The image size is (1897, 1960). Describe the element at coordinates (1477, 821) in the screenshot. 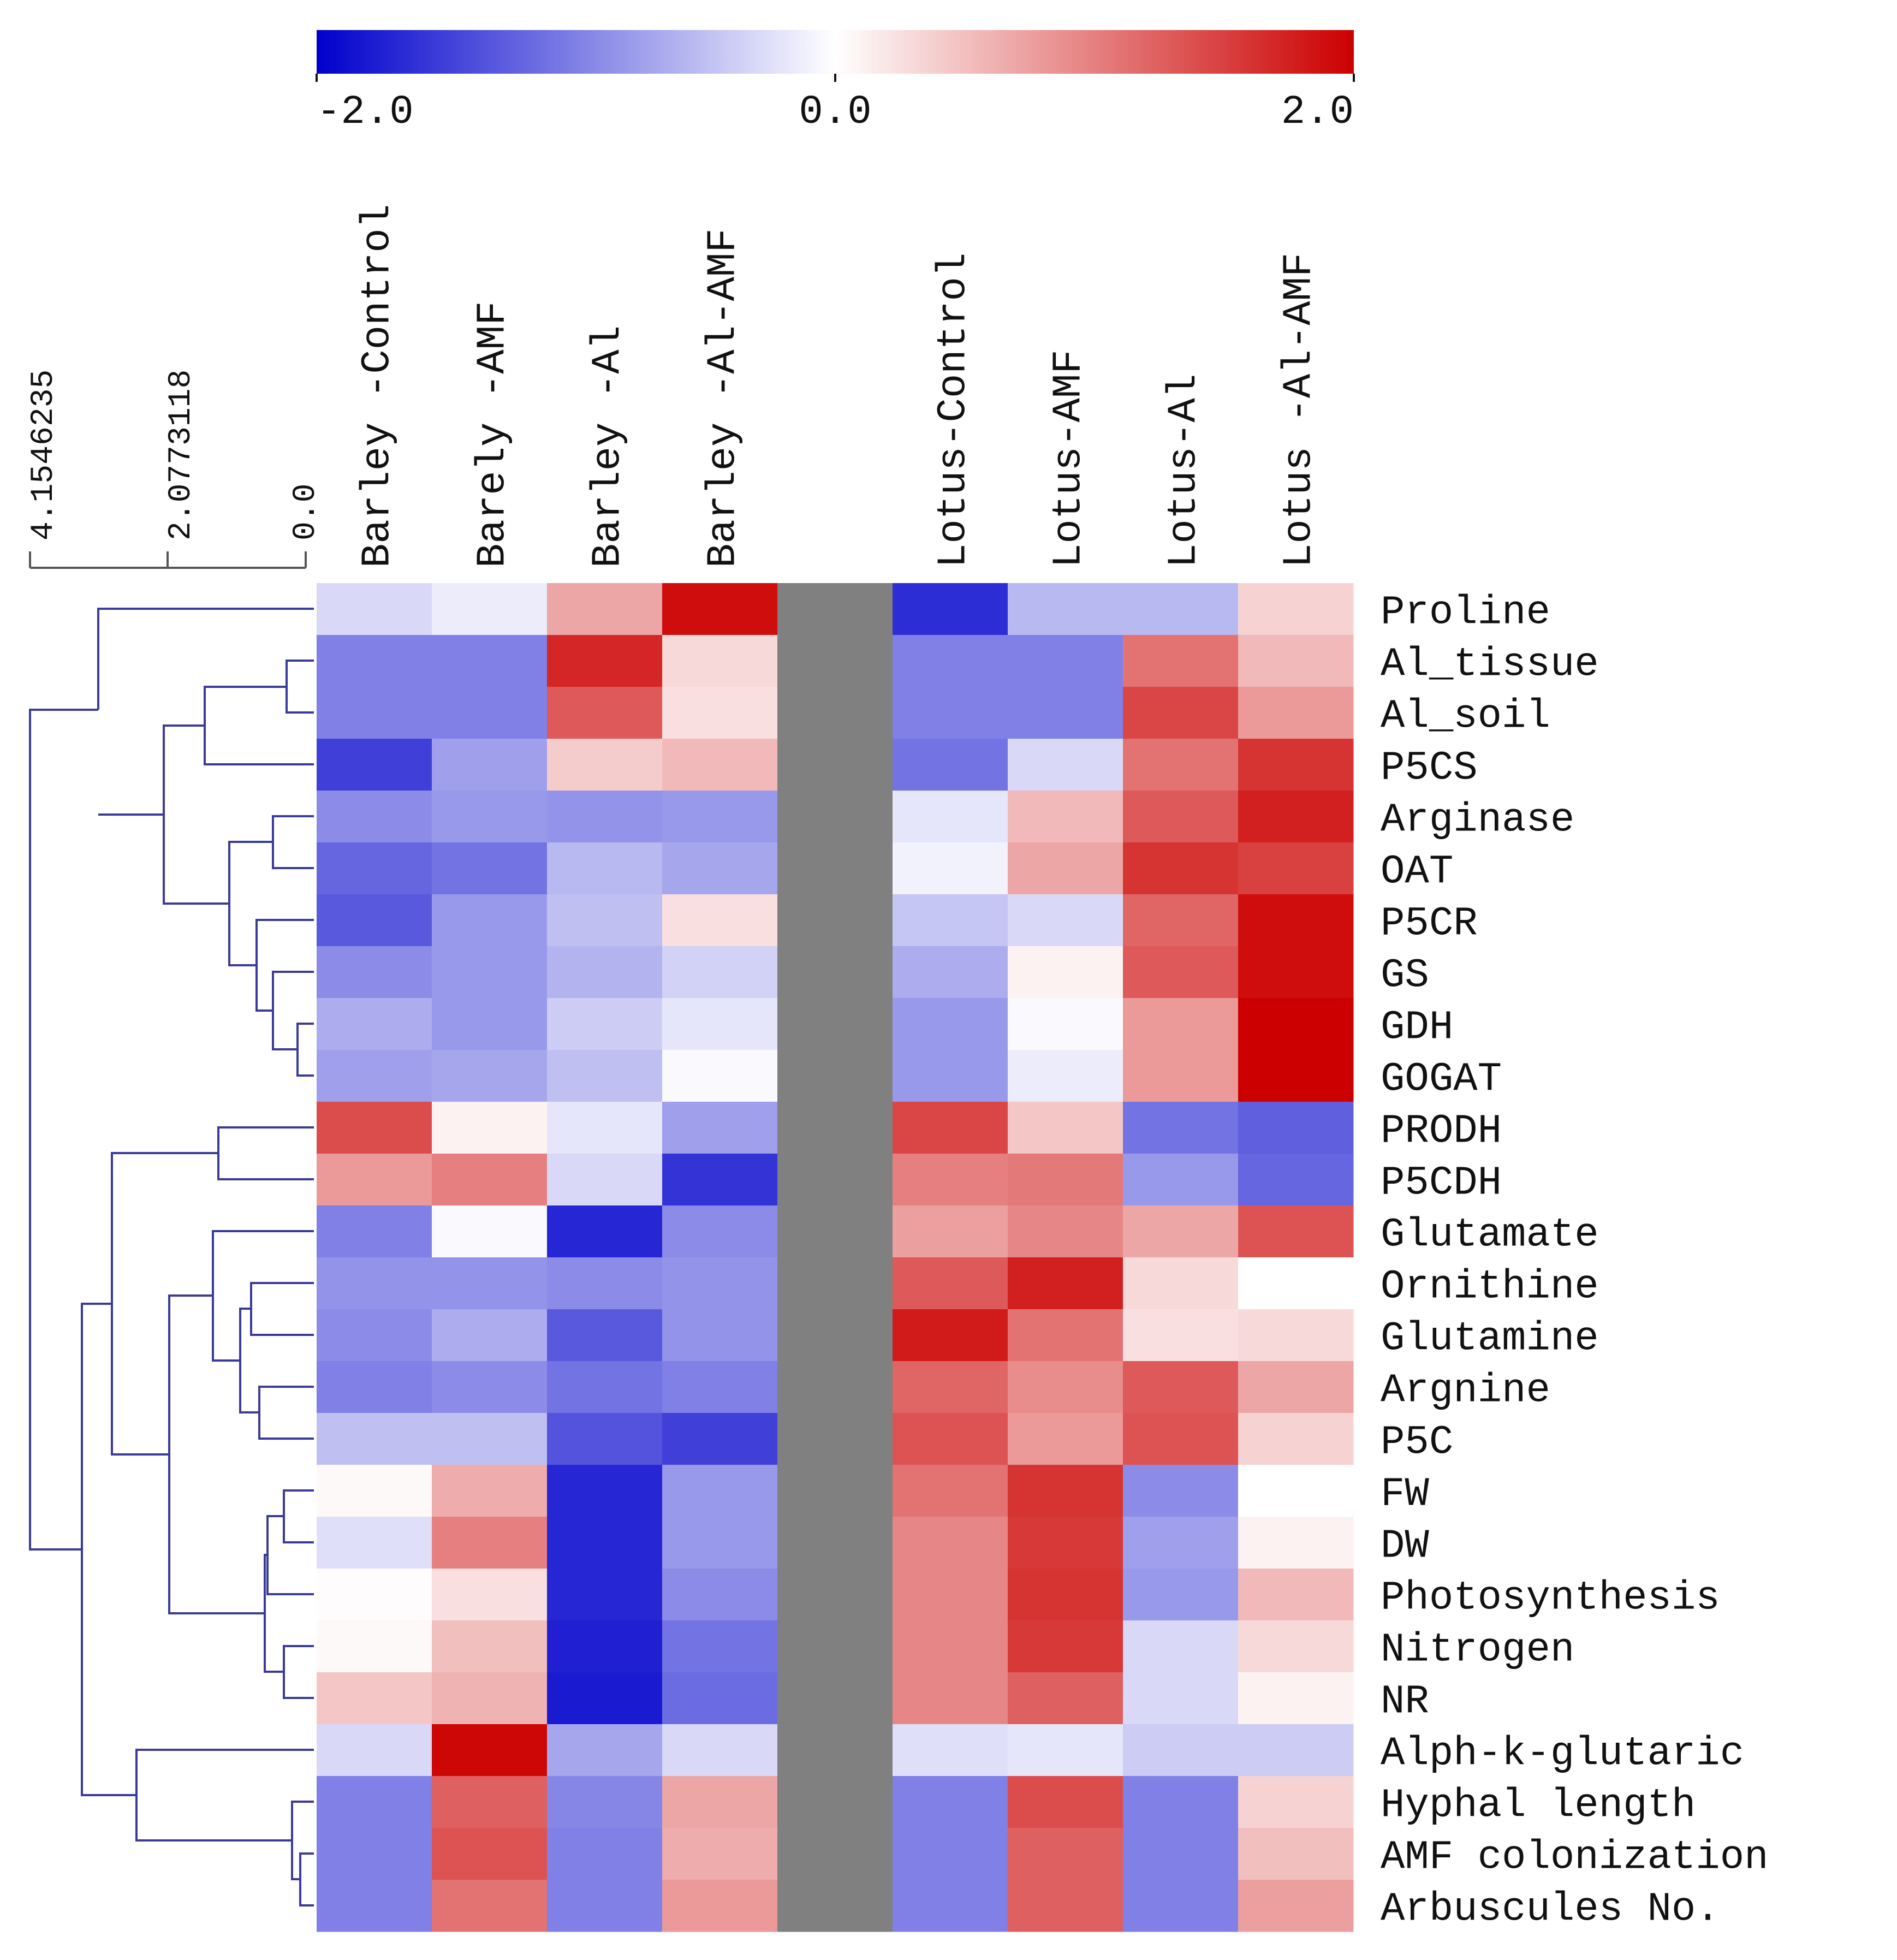

I see `row-label: Arginase` at that location.